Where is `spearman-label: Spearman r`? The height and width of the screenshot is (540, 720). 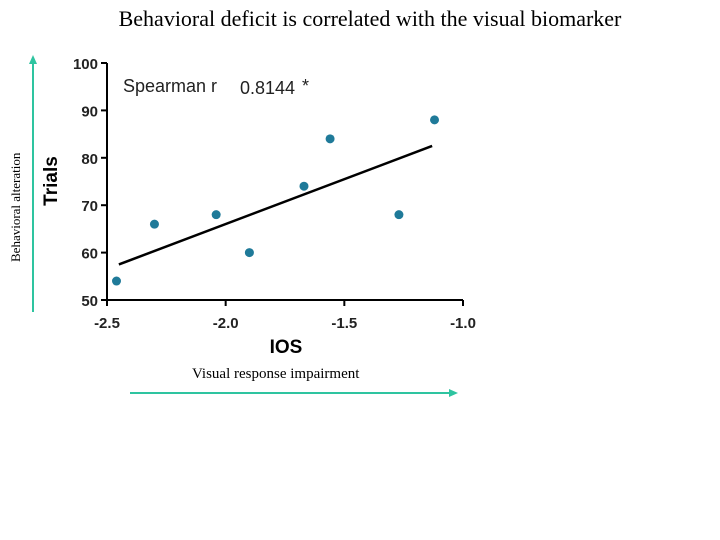 spearman-label: Spearman r is located at coordinates (170, 86).